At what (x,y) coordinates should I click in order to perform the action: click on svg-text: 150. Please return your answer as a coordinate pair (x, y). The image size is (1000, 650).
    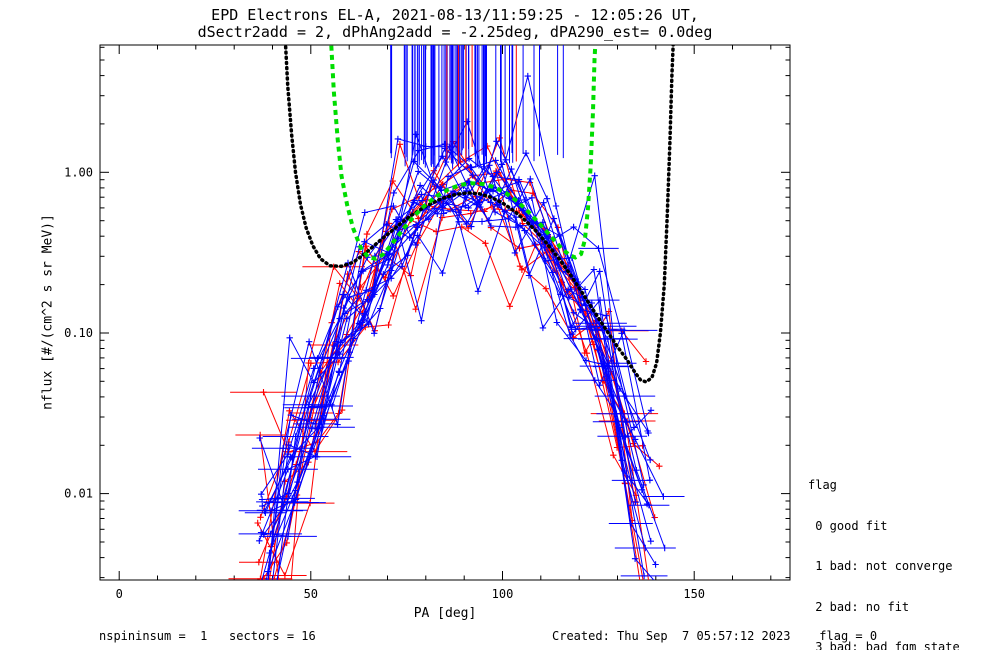
    Looking at the image, I should click on (694, 594).